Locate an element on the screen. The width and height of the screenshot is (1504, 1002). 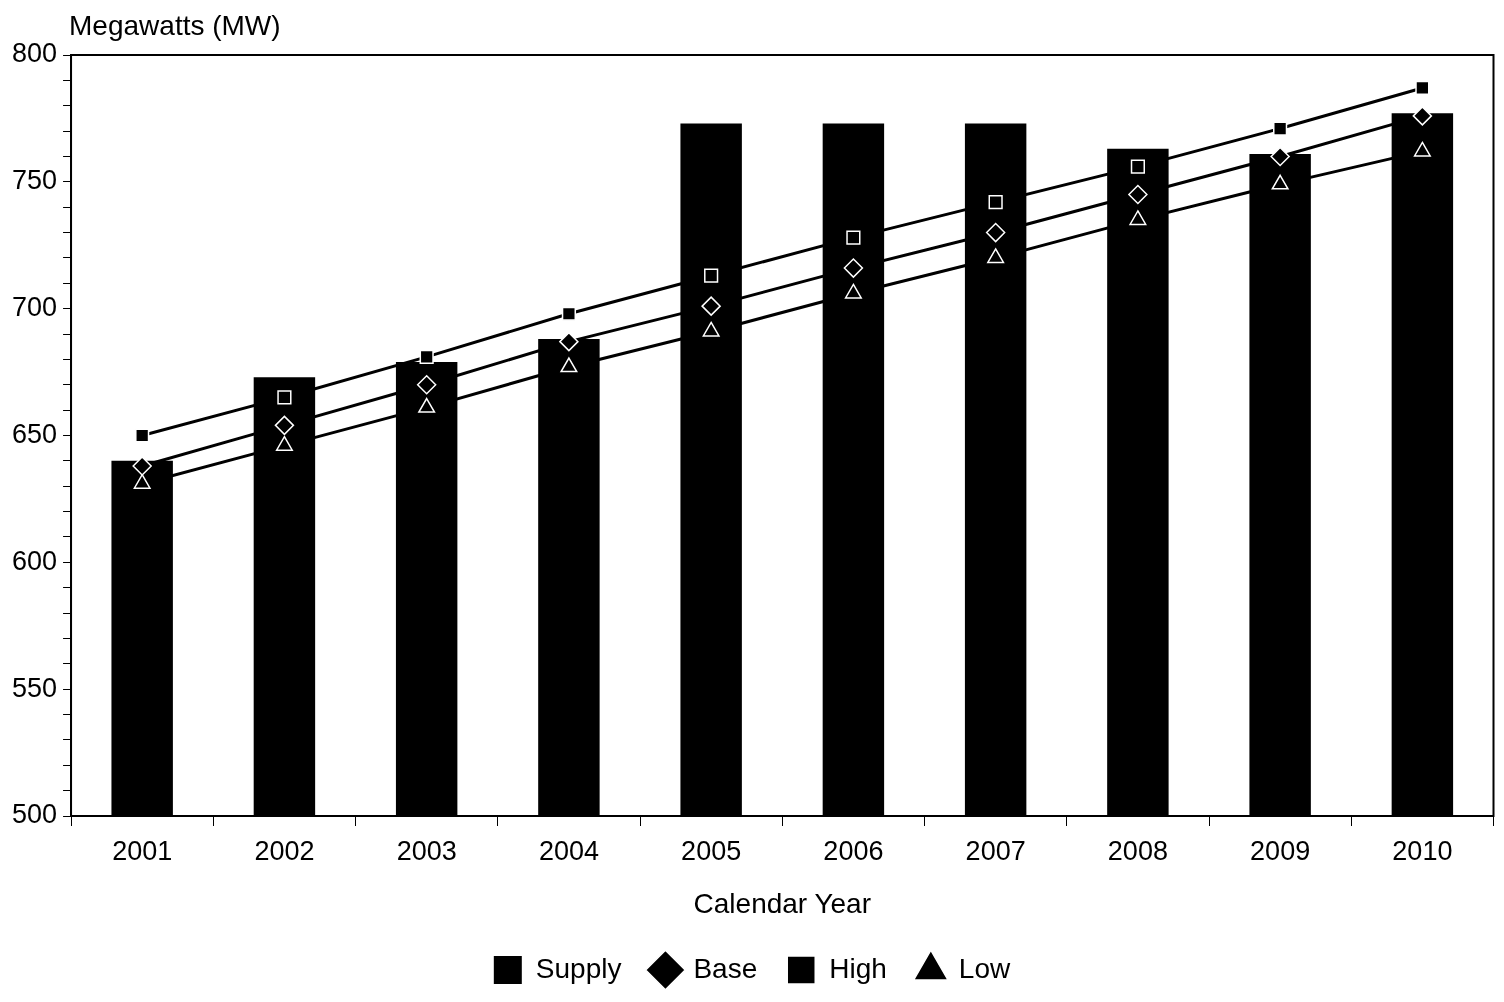
x-tick-label: 2008 is located at coordinates (1137, 850).